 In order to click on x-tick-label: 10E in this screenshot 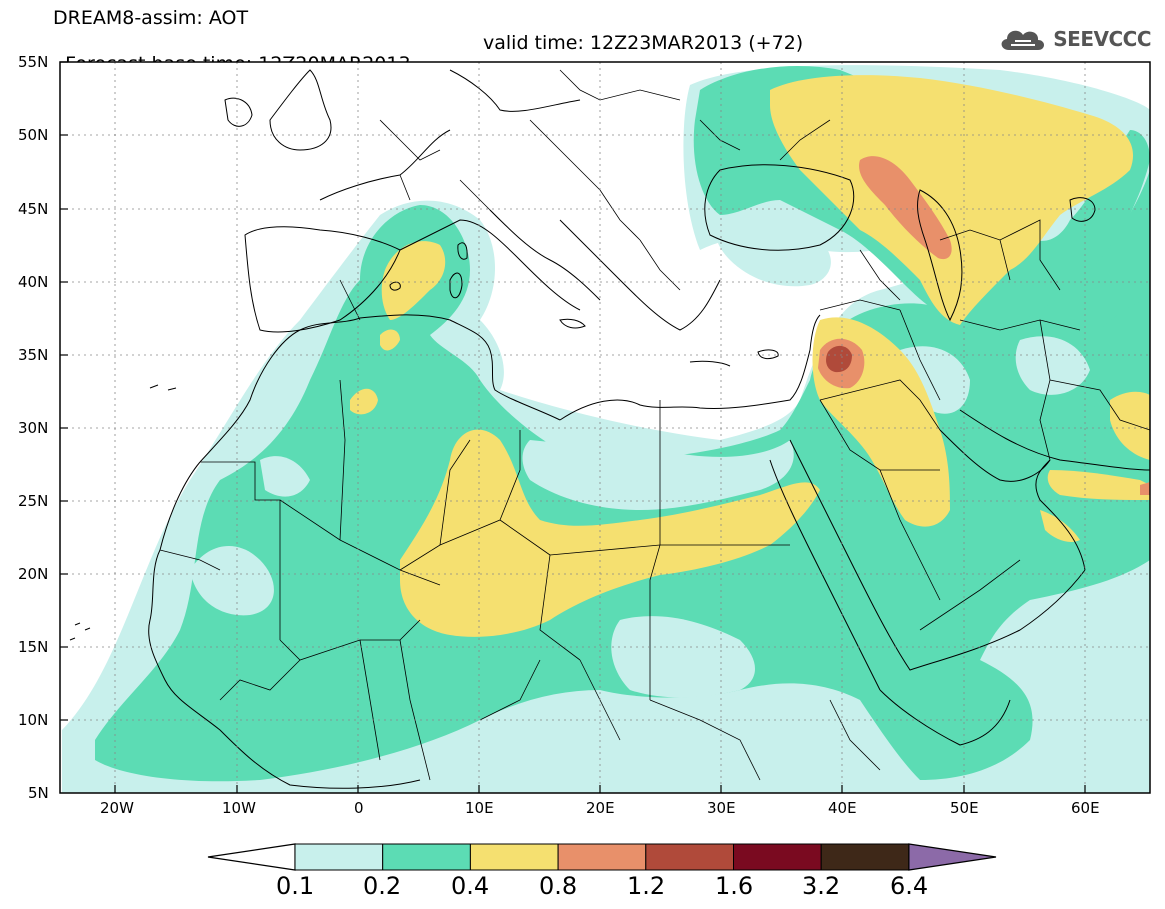, I will do `click(479, 808)`.